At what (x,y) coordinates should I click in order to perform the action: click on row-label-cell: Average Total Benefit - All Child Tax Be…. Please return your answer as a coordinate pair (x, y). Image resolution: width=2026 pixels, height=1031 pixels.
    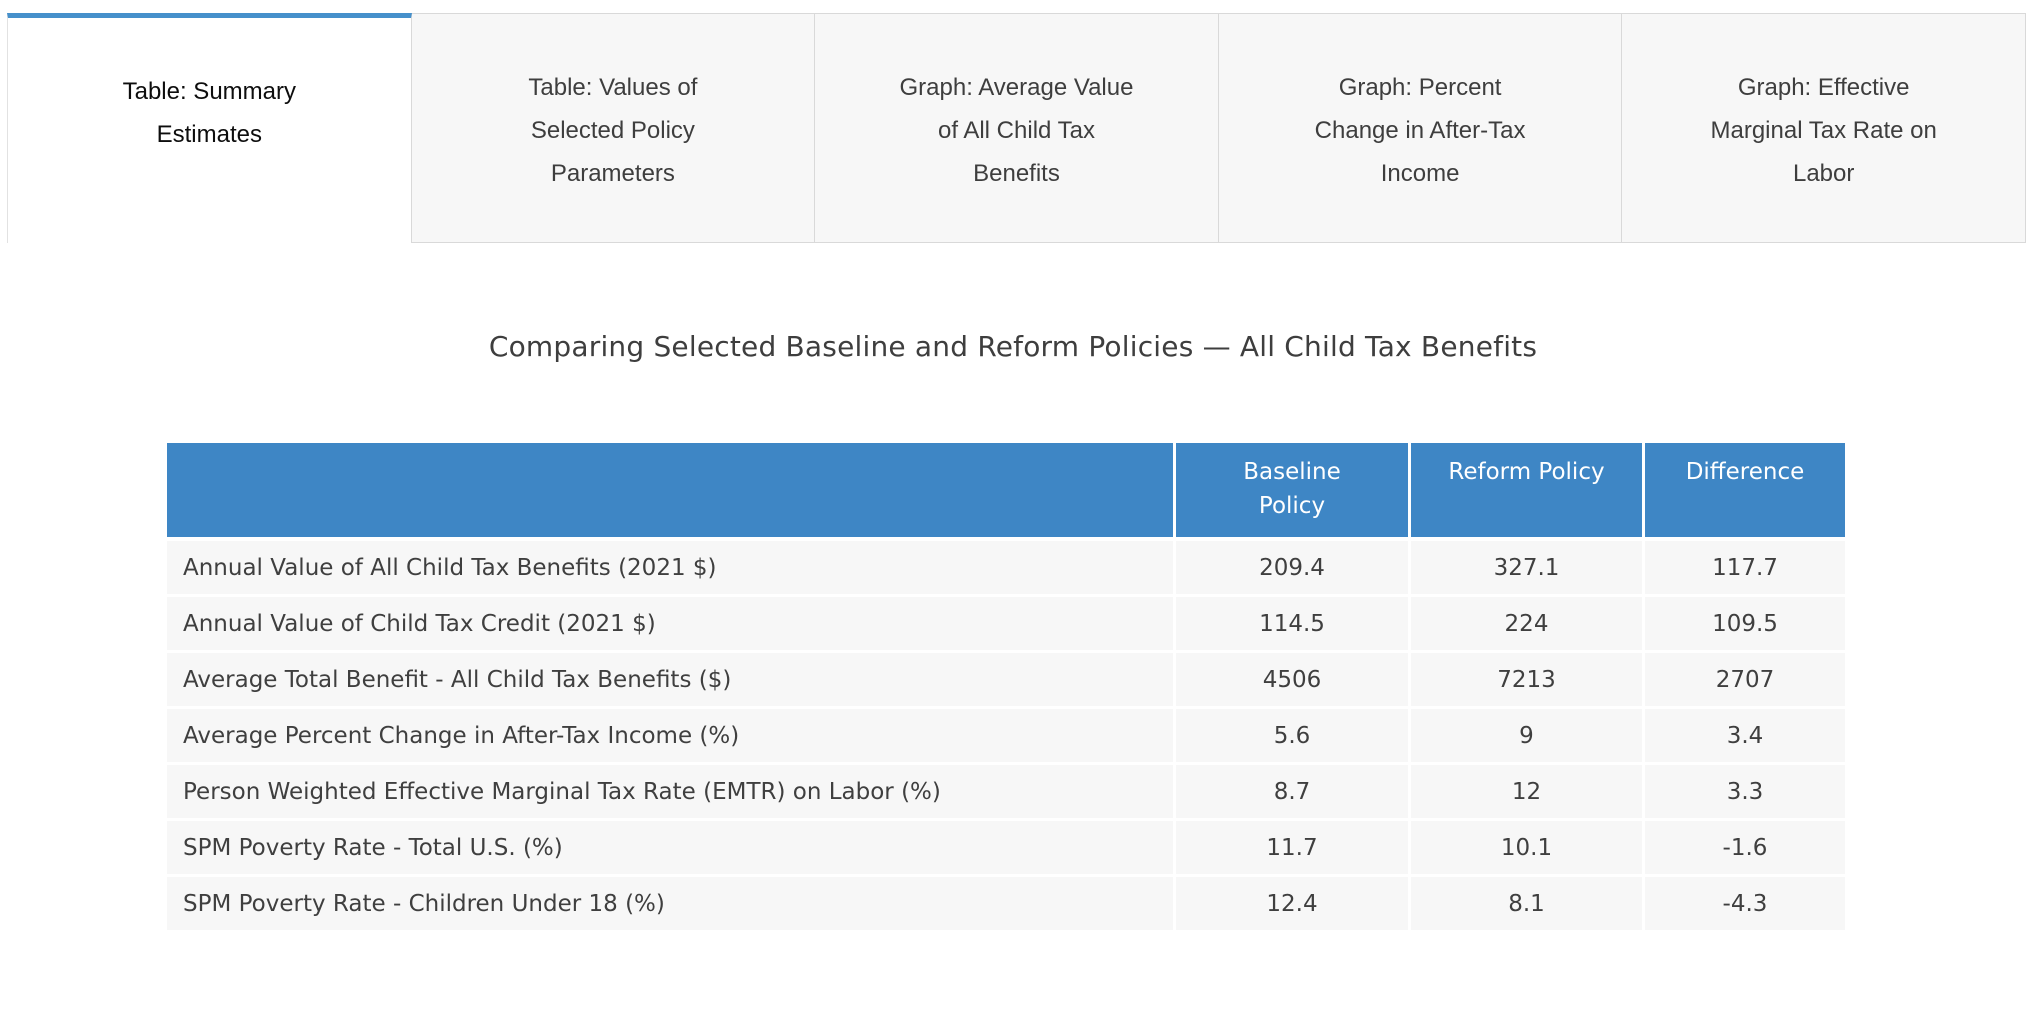
    Looking at the image, I should click on (670, 681).